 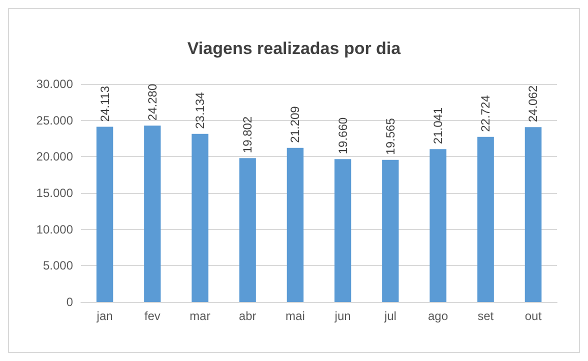 What do you see at coordinates (104, 316) in the screenshot?
I see `x-tick-label: jan` at bounding box center [104, 316].